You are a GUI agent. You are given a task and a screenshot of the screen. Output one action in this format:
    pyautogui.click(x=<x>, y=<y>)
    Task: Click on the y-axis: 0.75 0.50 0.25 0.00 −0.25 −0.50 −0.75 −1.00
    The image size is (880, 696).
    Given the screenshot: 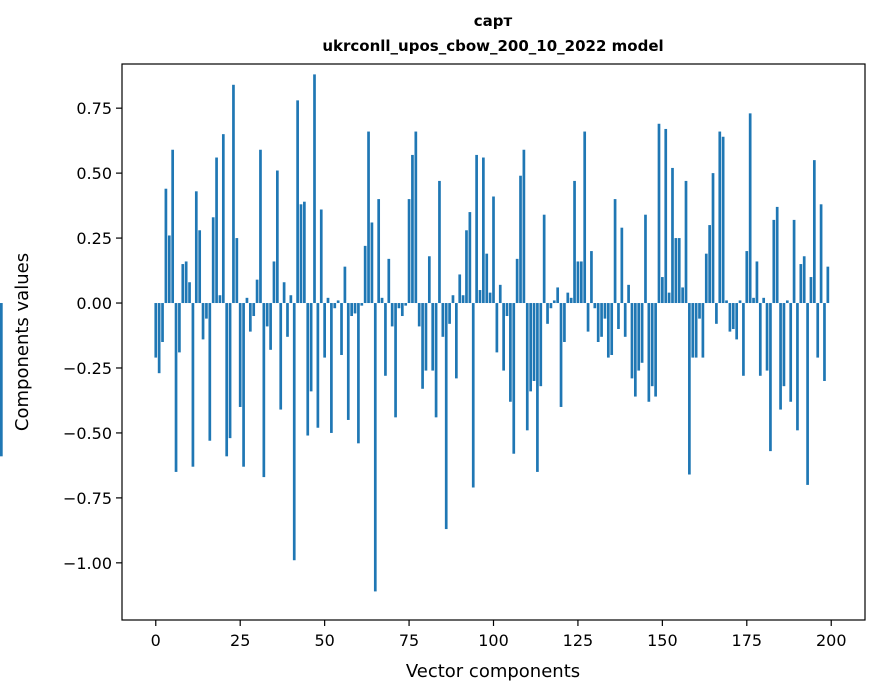 What is the action you would take?
    pyautogui.click(x=92, y=336)
    